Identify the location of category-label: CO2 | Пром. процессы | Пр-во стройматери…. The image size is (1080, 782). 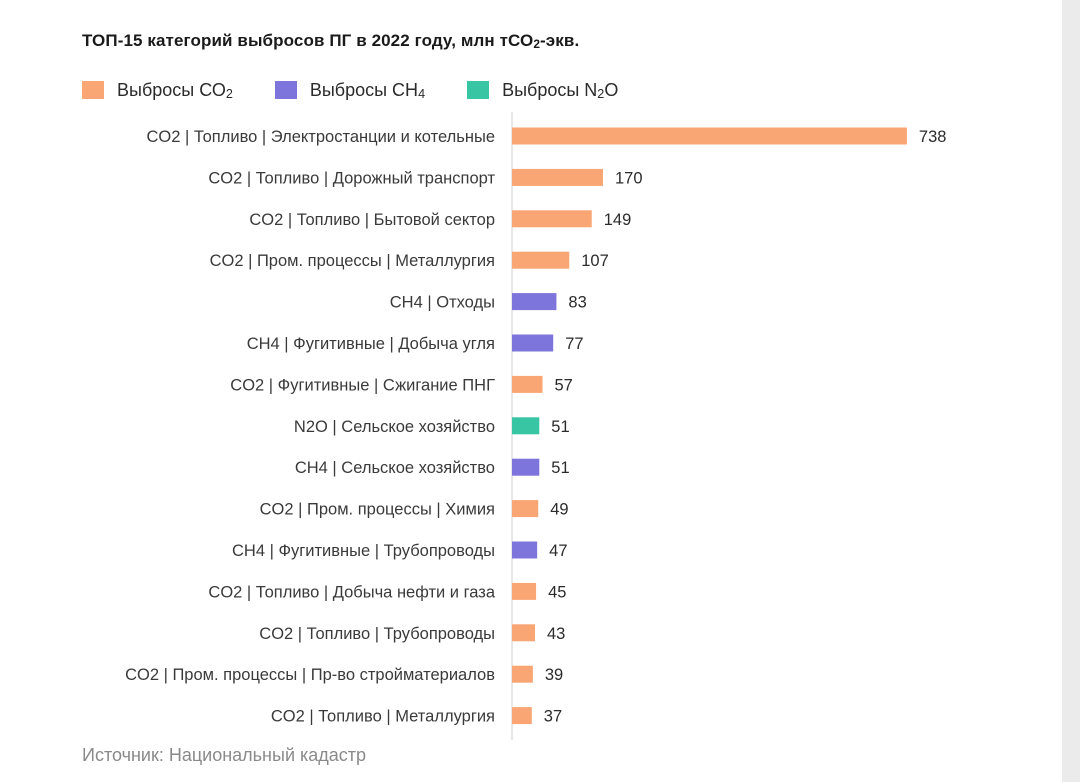
(310, 675).